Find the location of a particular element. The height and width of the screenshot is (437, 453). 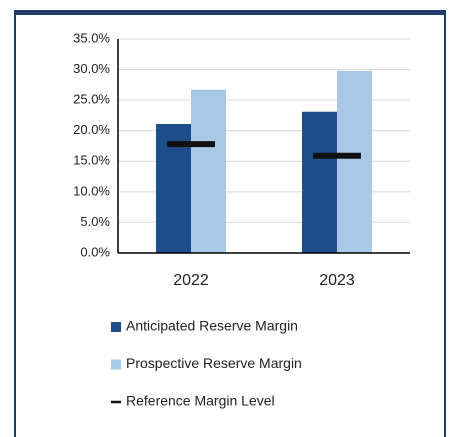

frame-top is located at coordinates (230, 12).